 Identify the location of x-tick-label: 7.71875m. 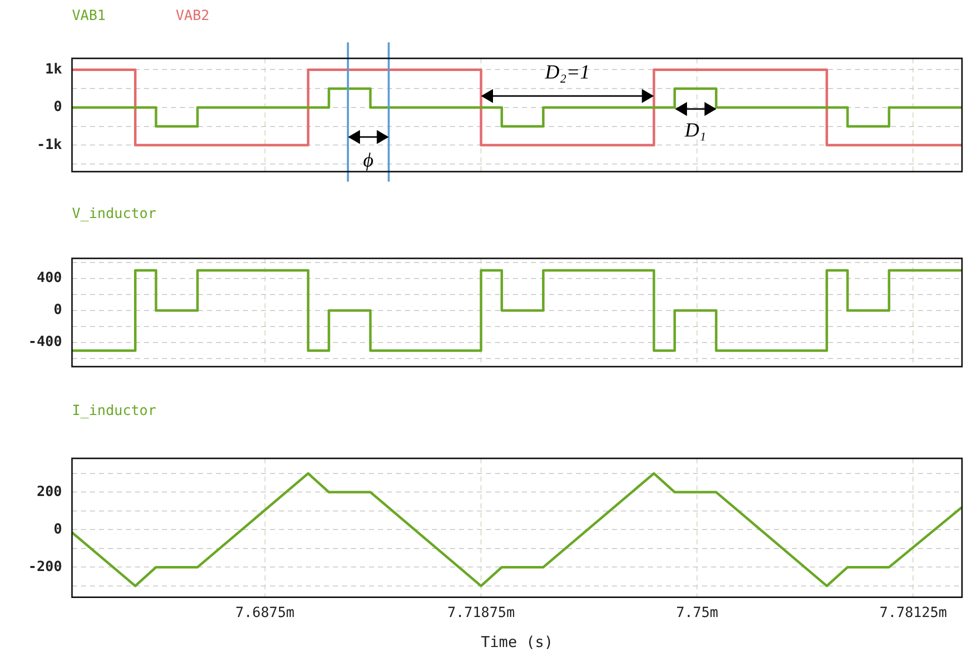
(481, 613).